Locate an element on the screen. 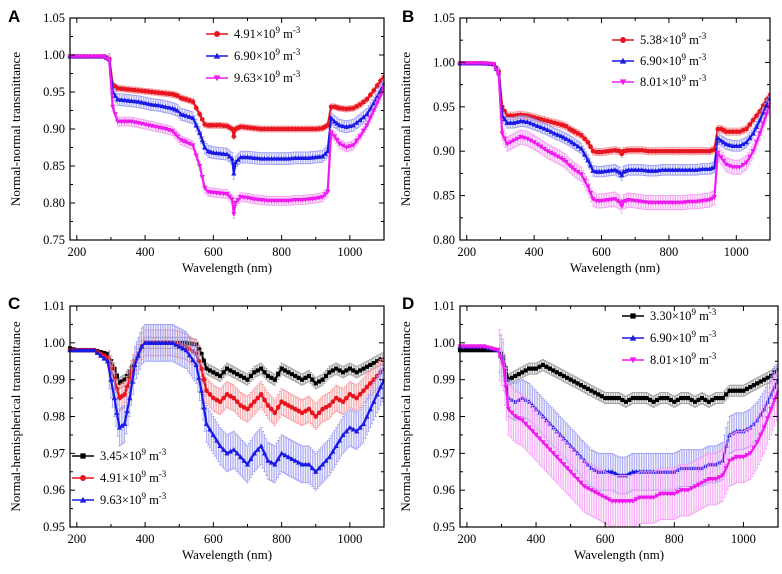 Image resolution: width=782 pixels, height=574 pixels. legend-item-red: 4.91×109 m-3 is located at coordinates (253, 33).